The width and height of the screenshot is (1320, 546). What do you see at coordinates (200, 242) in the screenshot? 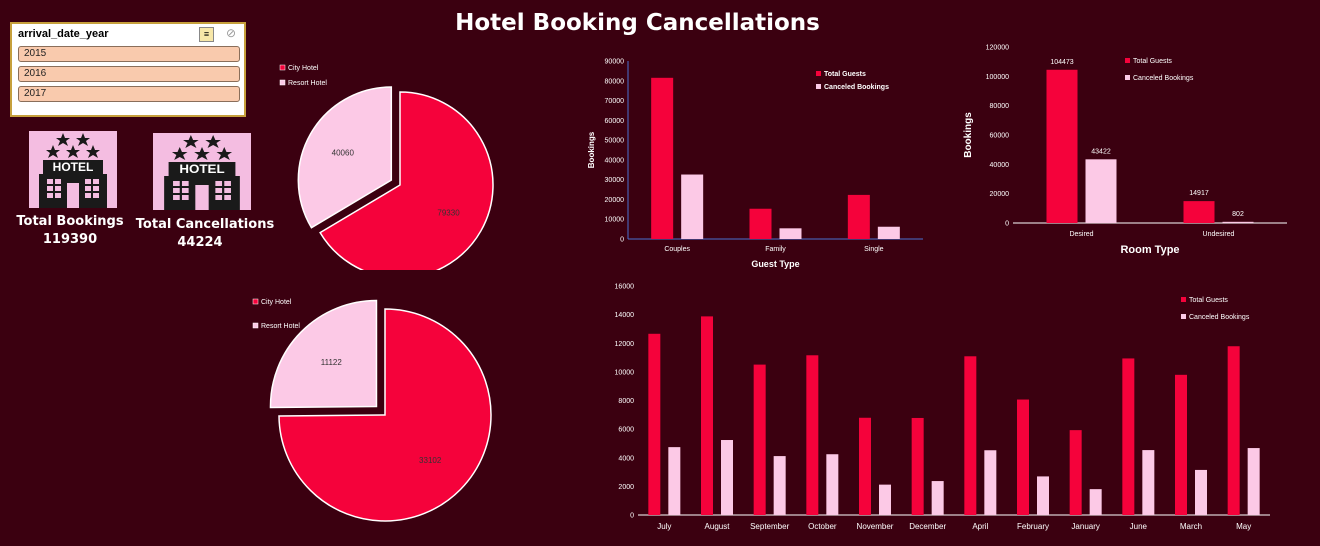
I see `total-cancellations-value: 44224` at bounding box center [200, 242].